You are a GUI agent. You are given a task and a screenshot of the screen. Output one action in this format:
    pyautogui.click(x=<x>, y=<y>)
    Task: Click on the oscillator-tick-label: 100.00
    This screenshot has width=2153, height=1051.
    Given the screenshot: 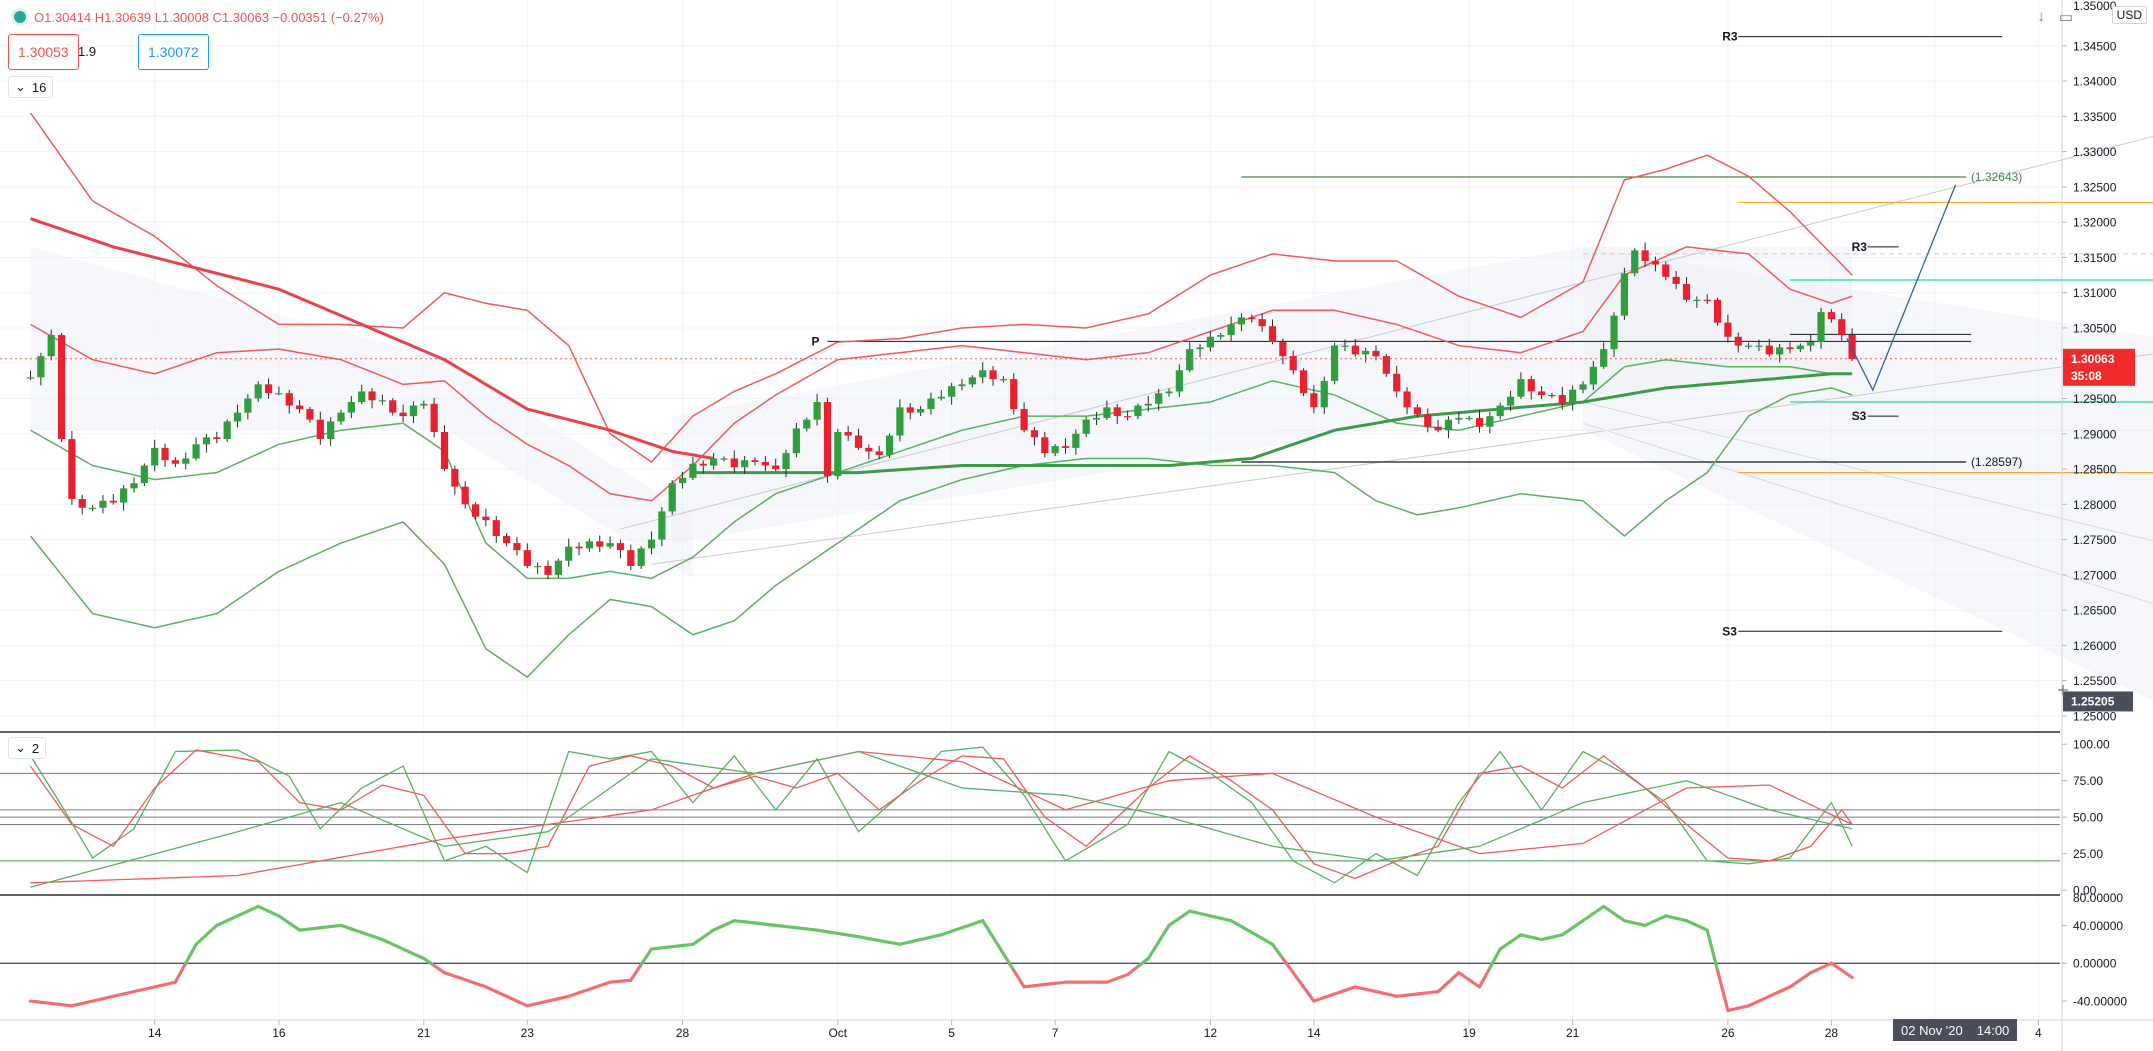 What is the action you would take?
    pyautogui.click(x=2091, y=745)
    